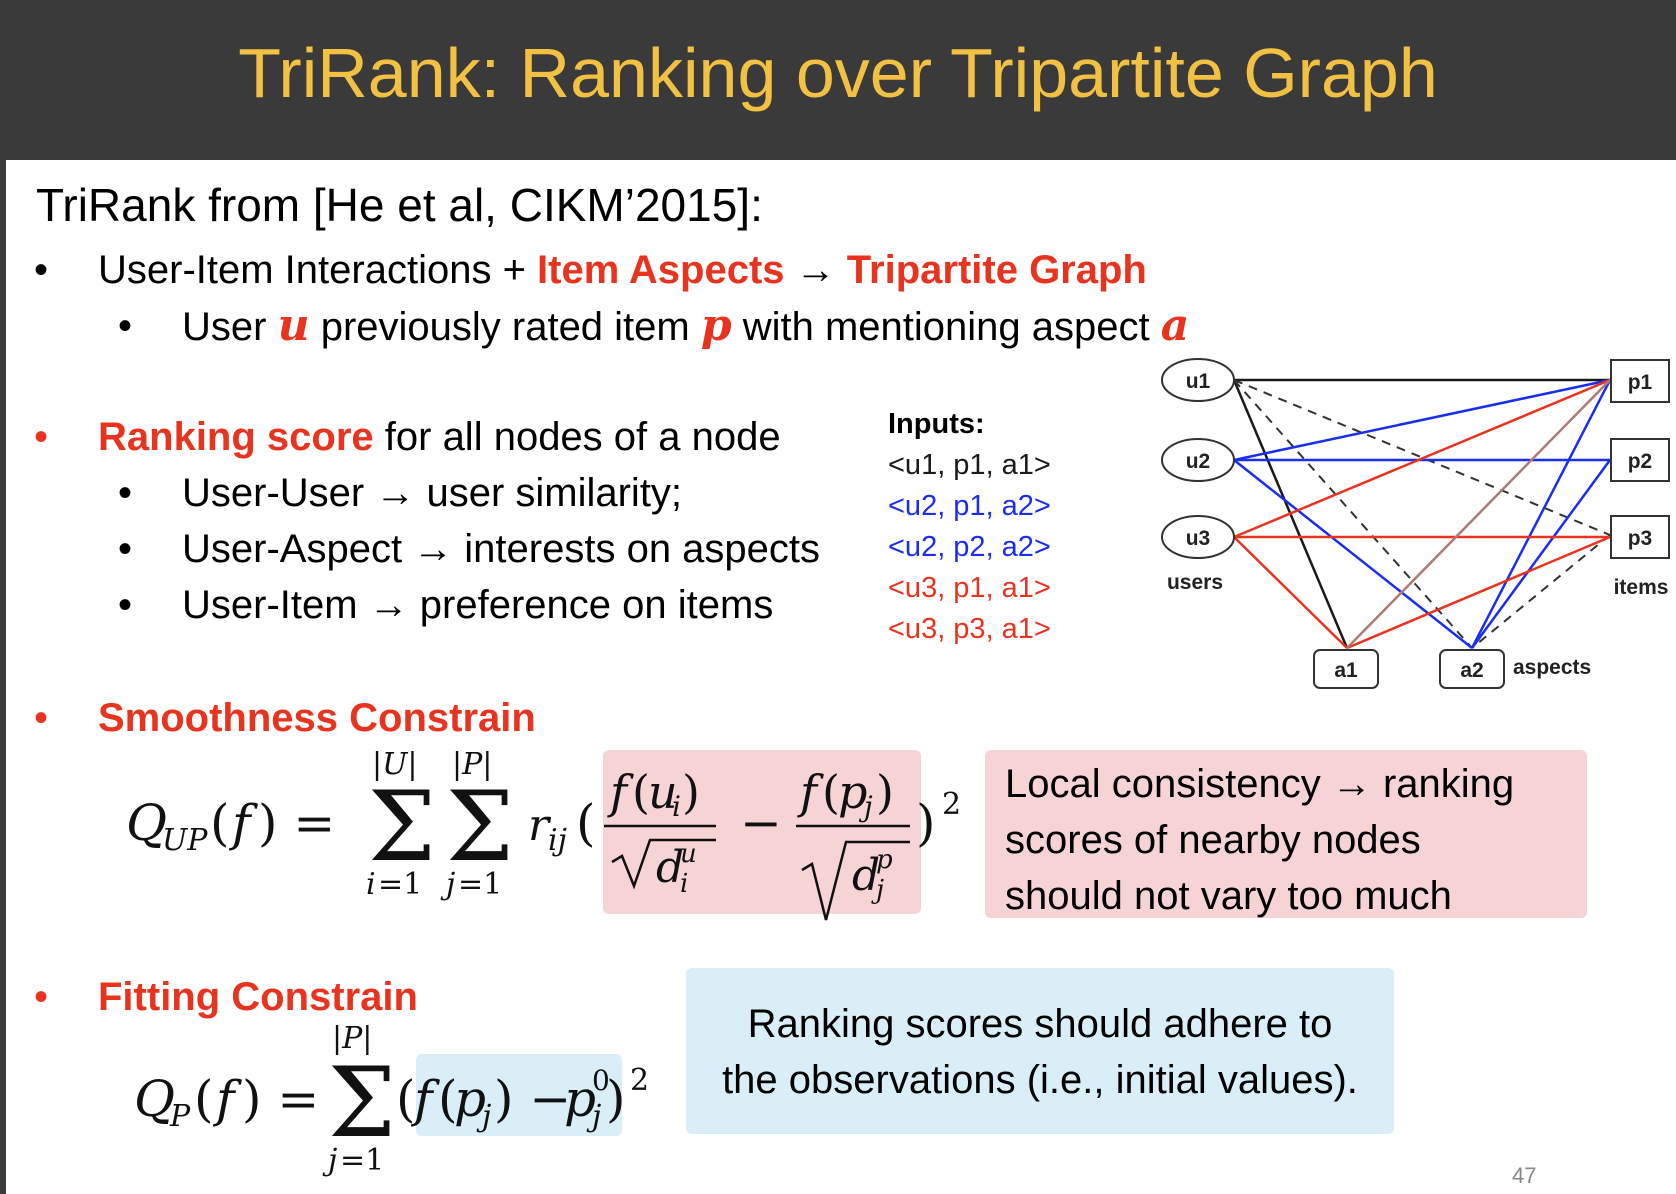 This screenshot has width=1676, height=1194. What do you see at coordinates (432, 493) in the screenshot?
I see `sub-bullet-user-user: User-User → user similarity;` at bounding box center [432, 493].